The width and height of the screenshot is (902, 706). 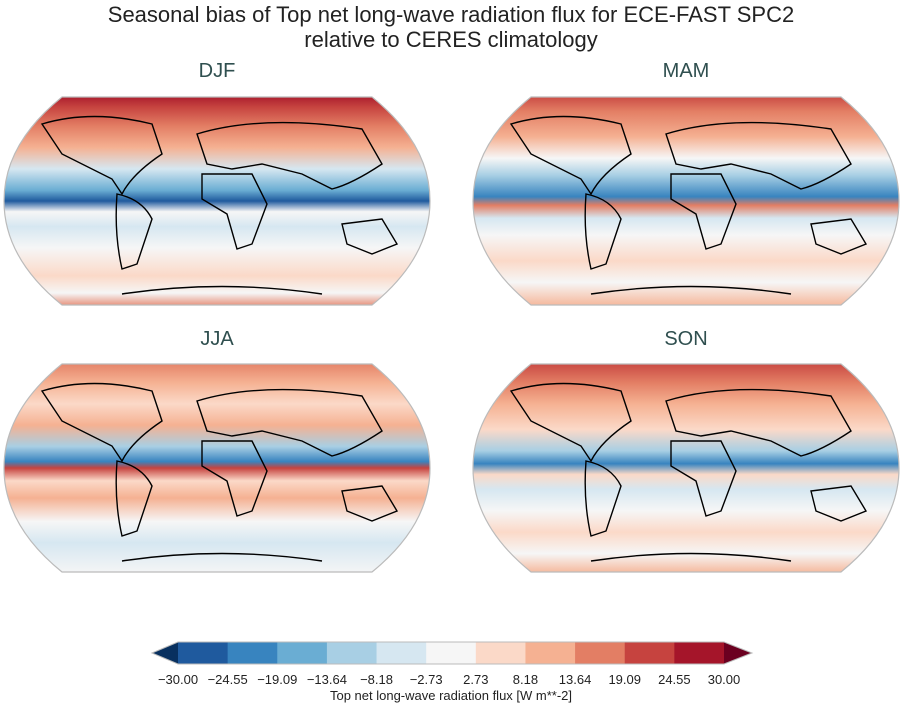 I want to click on colorbar-tick-label: 13.64, so click(x=575, y=679).